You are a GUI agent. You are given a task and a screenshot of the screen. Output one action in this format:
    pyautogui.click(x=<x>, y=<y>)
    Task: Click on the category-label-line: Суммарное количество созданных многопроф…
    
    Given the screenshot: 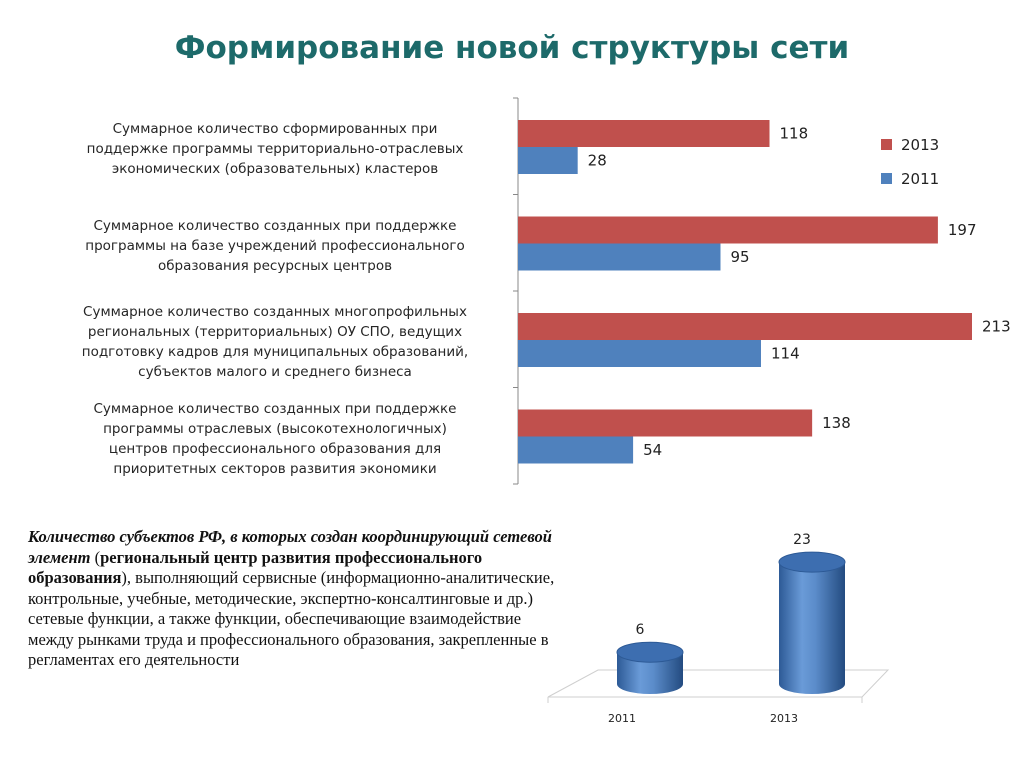 What is the action you would take?
    pyautogui.click(x=275, y=312)
    